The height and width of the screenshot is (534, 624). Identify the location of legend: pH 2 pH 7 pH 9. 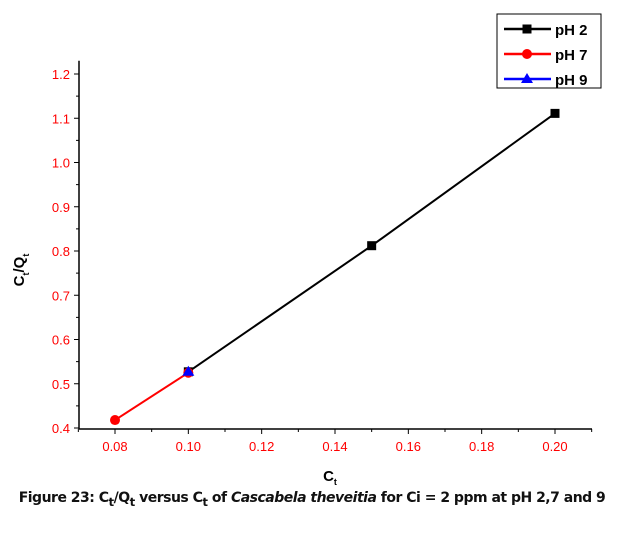
(549, 51).